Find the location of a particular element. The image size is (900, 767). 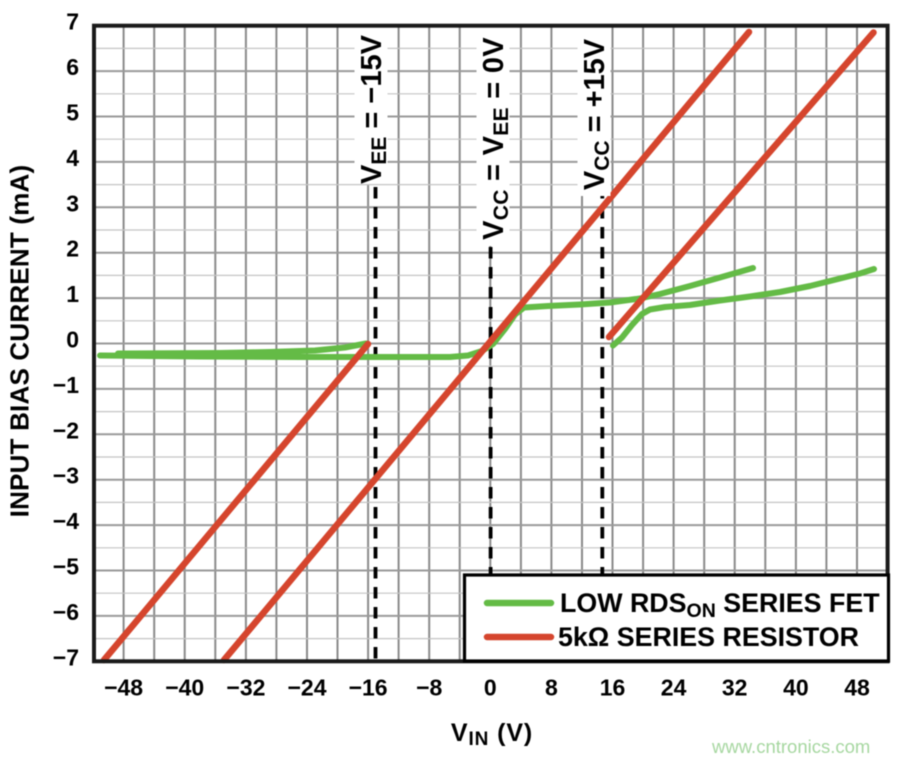

svg-text: 32 is located at coordinates (735, 688).